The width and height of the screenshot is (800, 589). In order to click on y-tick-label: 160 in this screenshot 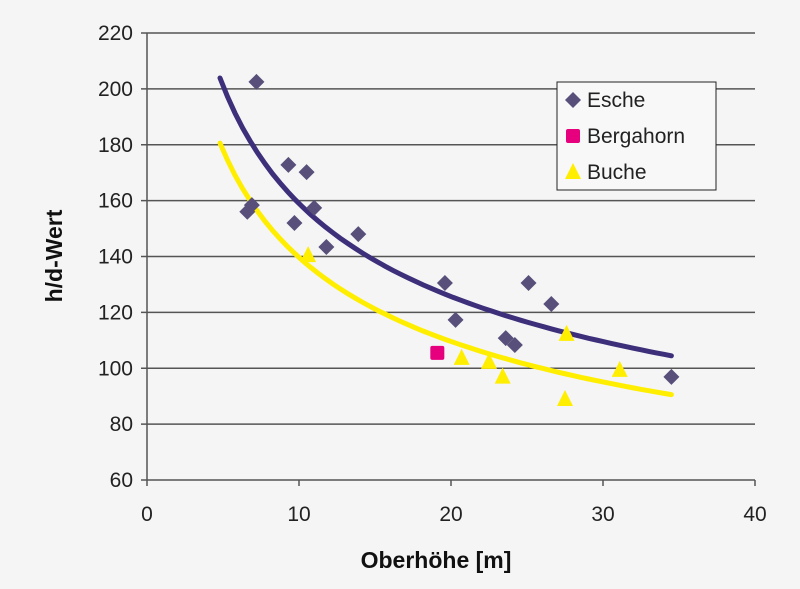, I will do `click(115, 201)`.